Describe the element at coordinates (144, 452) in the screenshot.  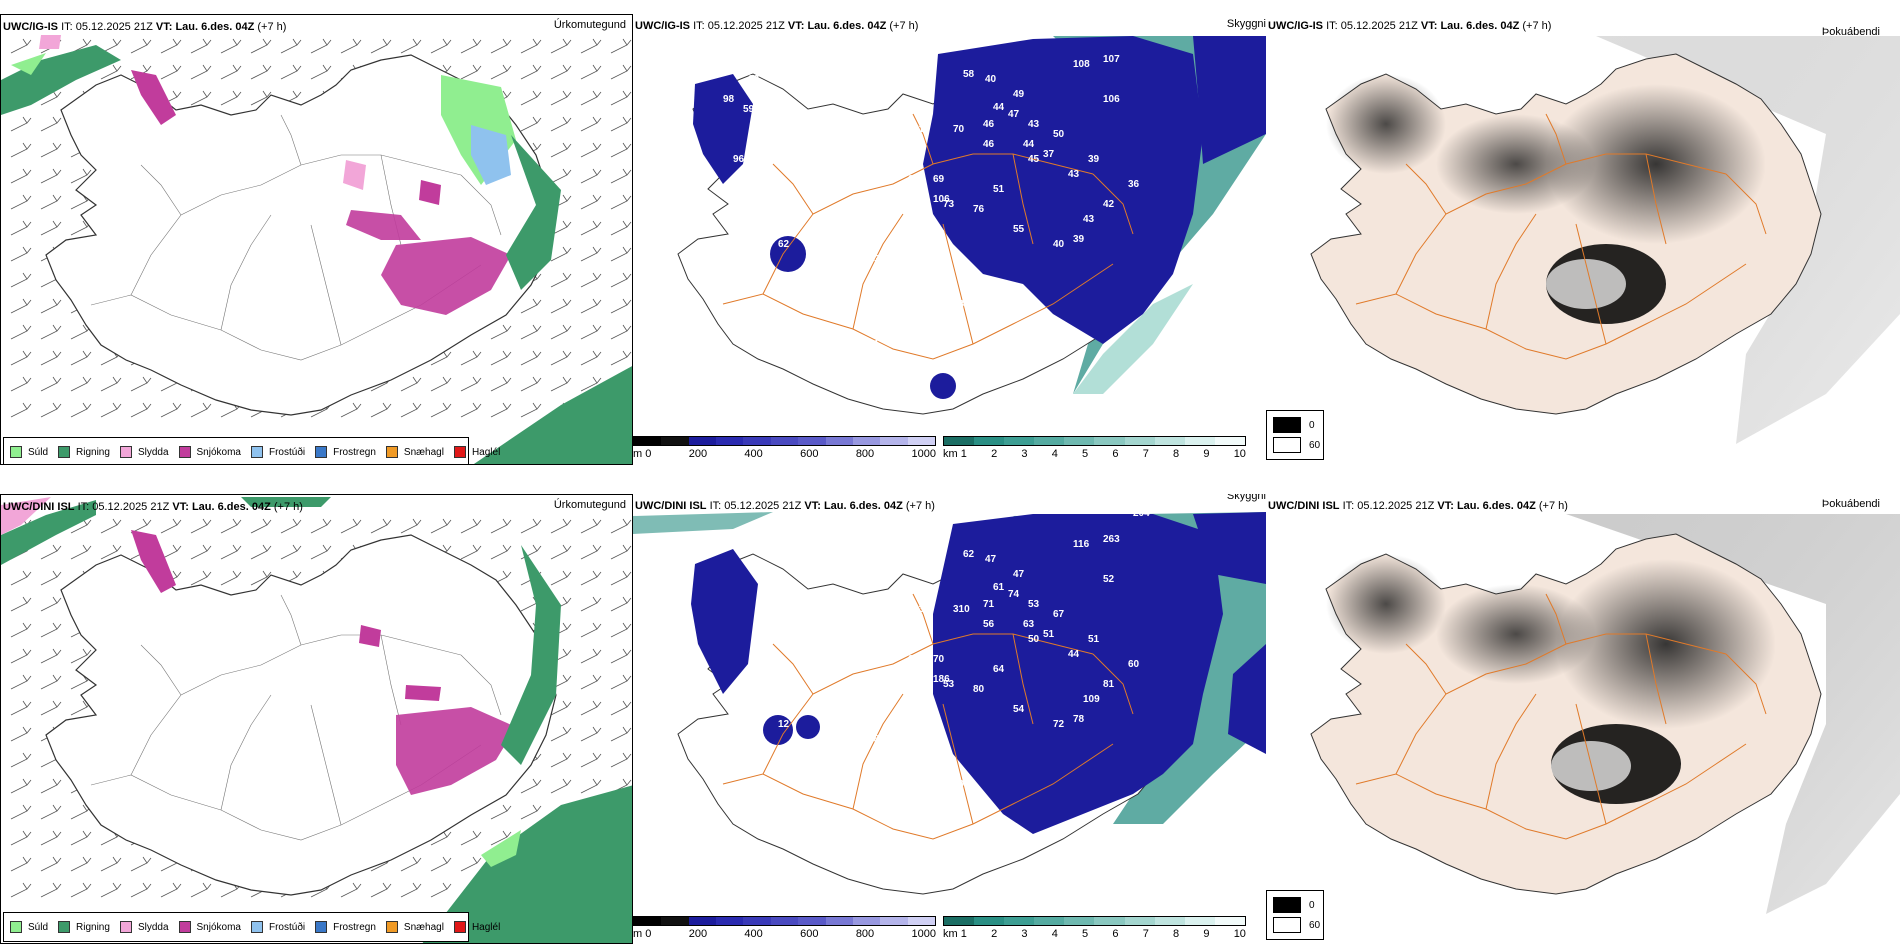
I see `legend-item: Slydda` at that location.